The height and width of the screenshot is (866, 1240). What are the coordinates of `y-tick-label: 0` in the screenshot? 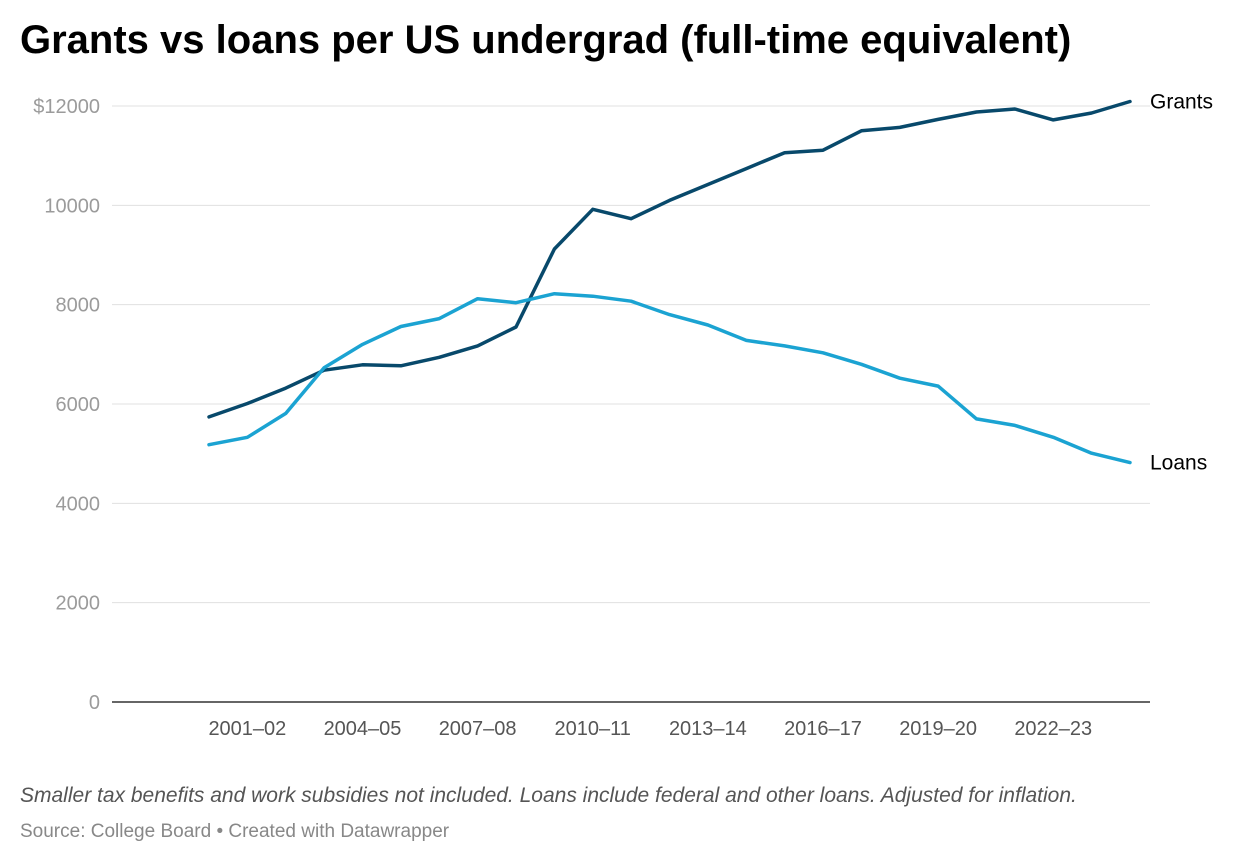 It's located at (94, 703).